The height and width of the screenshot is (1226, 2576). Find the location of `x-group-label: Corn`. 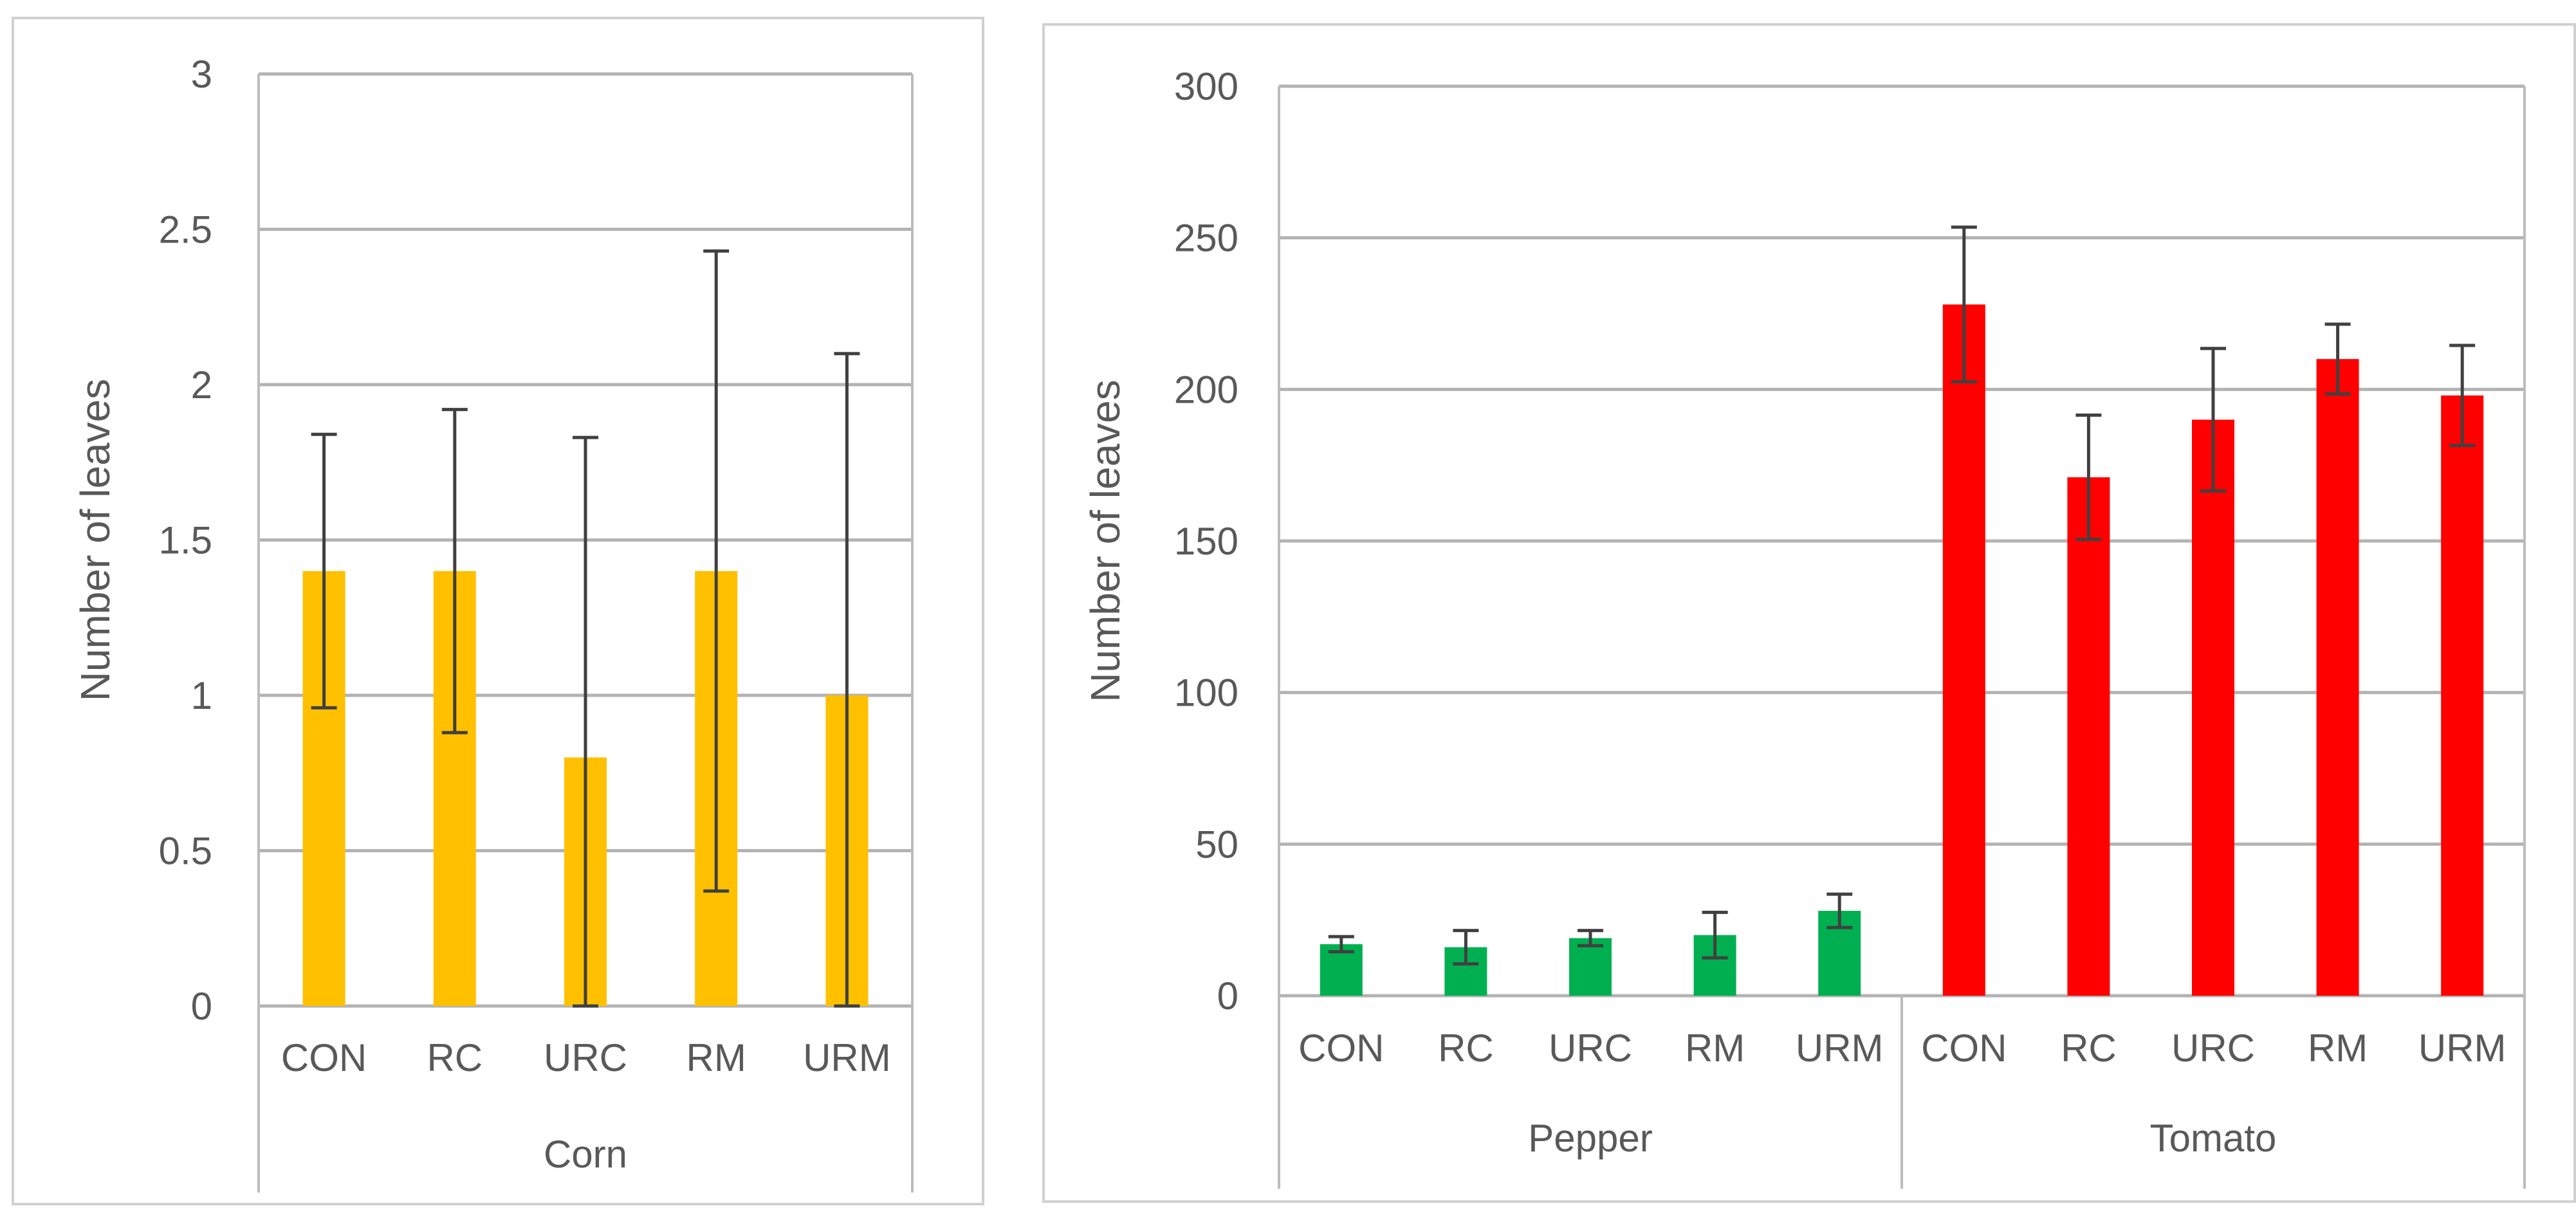

x-group-label: Corn is located at coordinates (585, 1154).